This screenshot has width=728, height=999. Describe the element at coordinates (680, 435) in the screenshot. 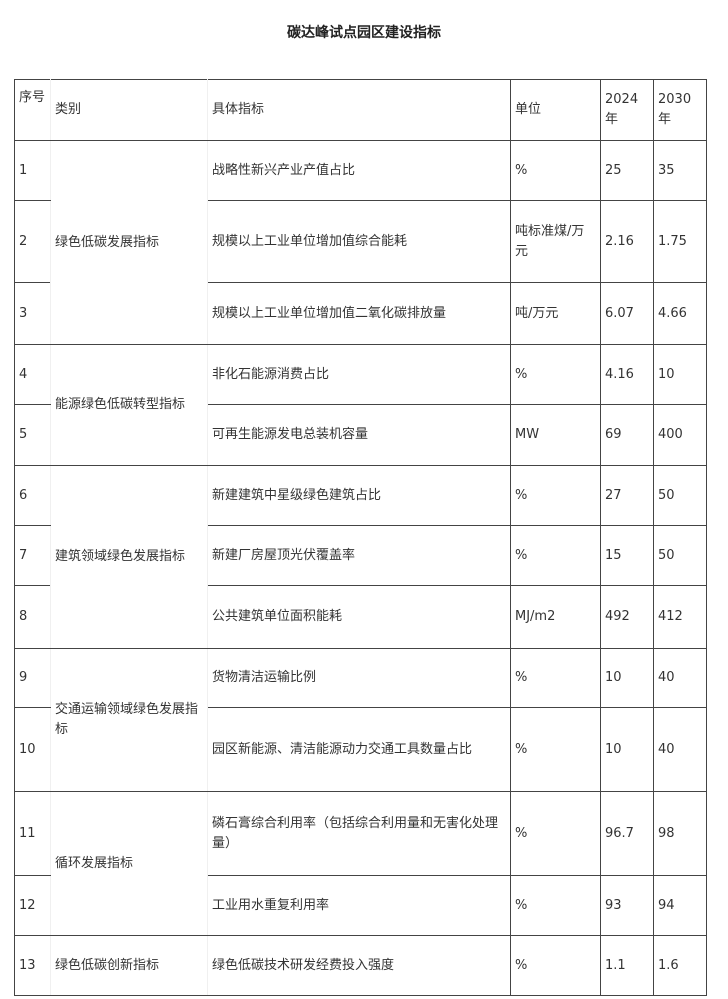

I see `cell-2030: 400` at that location.